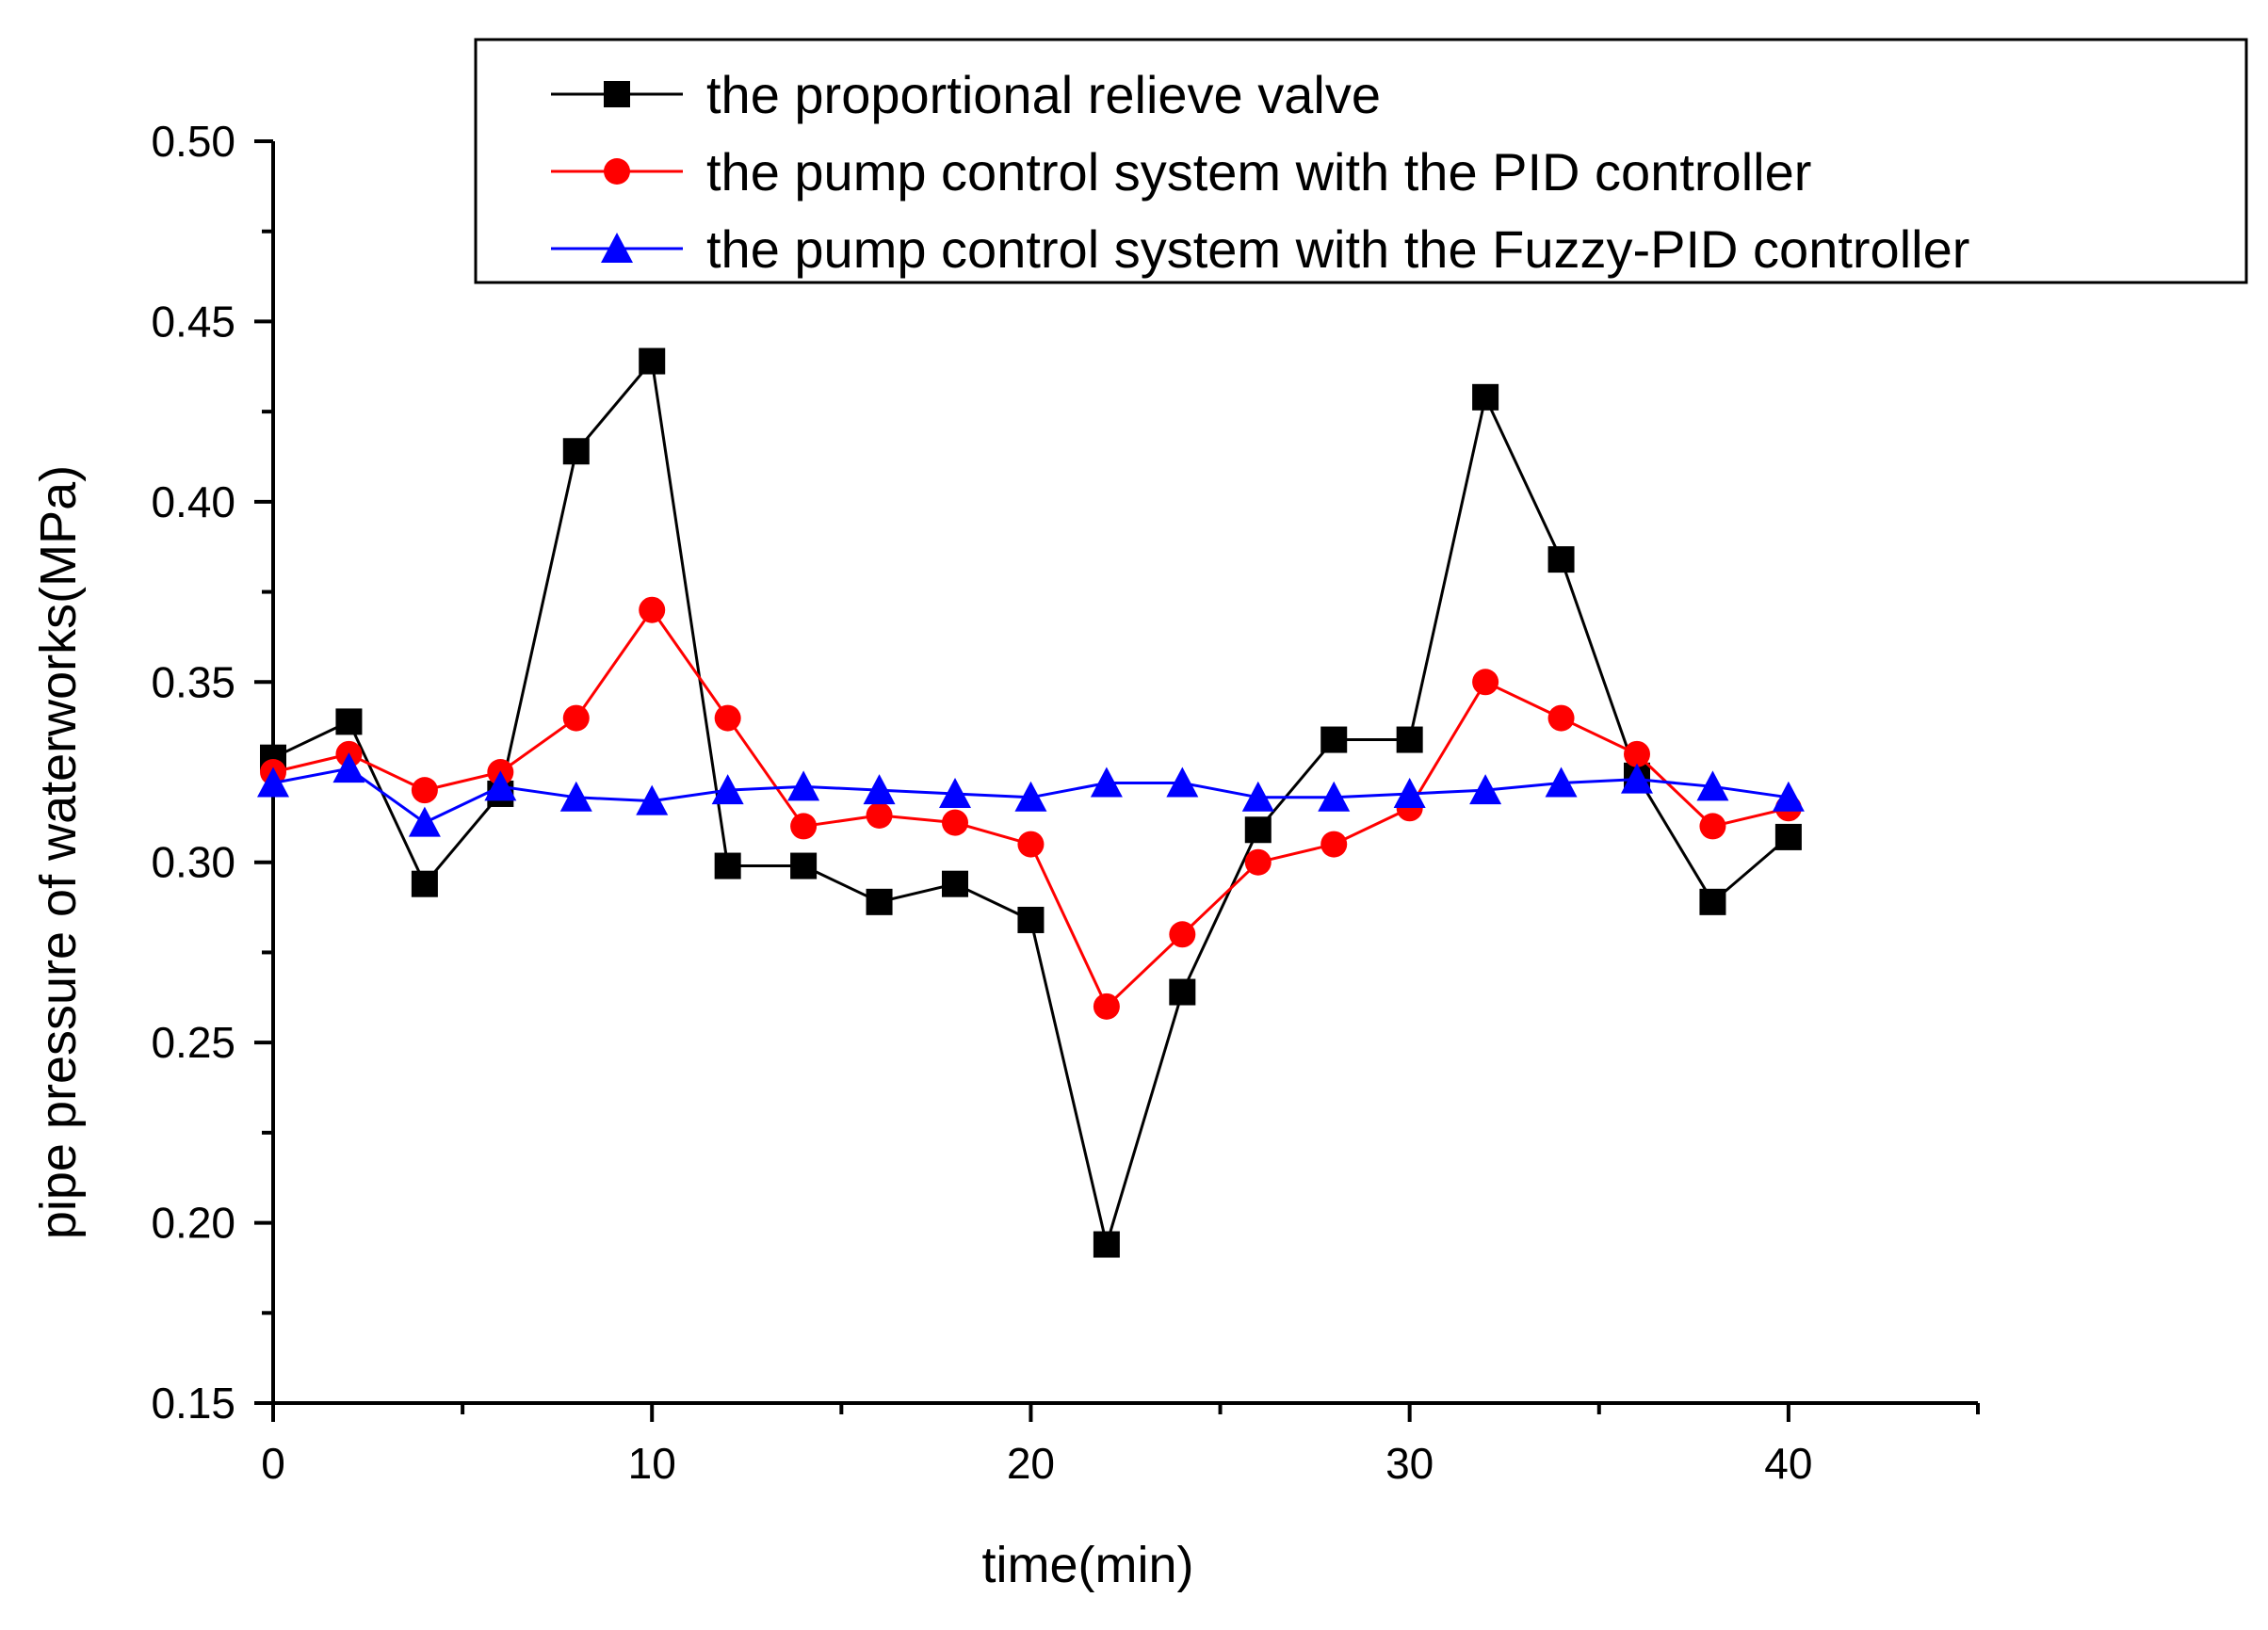 The height and width of the screenshot is (1630, 2268). Describe the element at coordinates (193, 502) in the screenshot. I see `y-tick-label: 0.40` at that location.